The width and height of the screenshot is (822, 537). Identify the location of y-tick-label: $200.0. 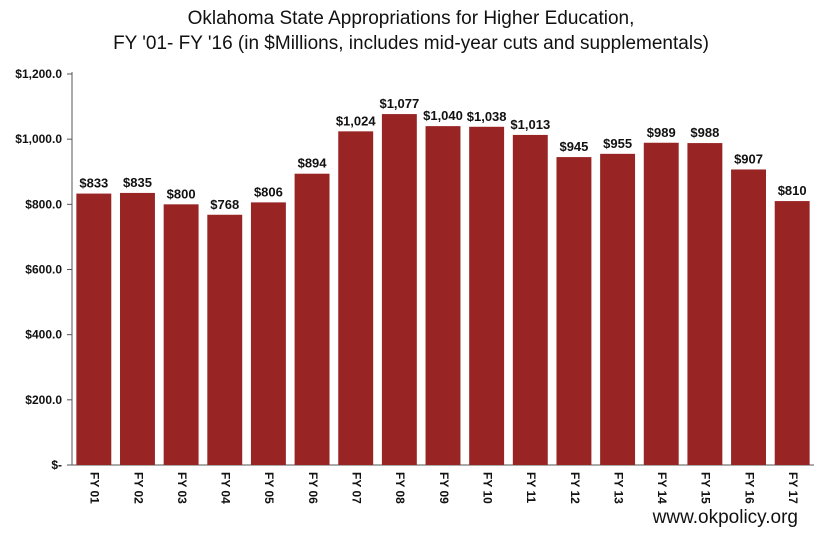
(43, 400).